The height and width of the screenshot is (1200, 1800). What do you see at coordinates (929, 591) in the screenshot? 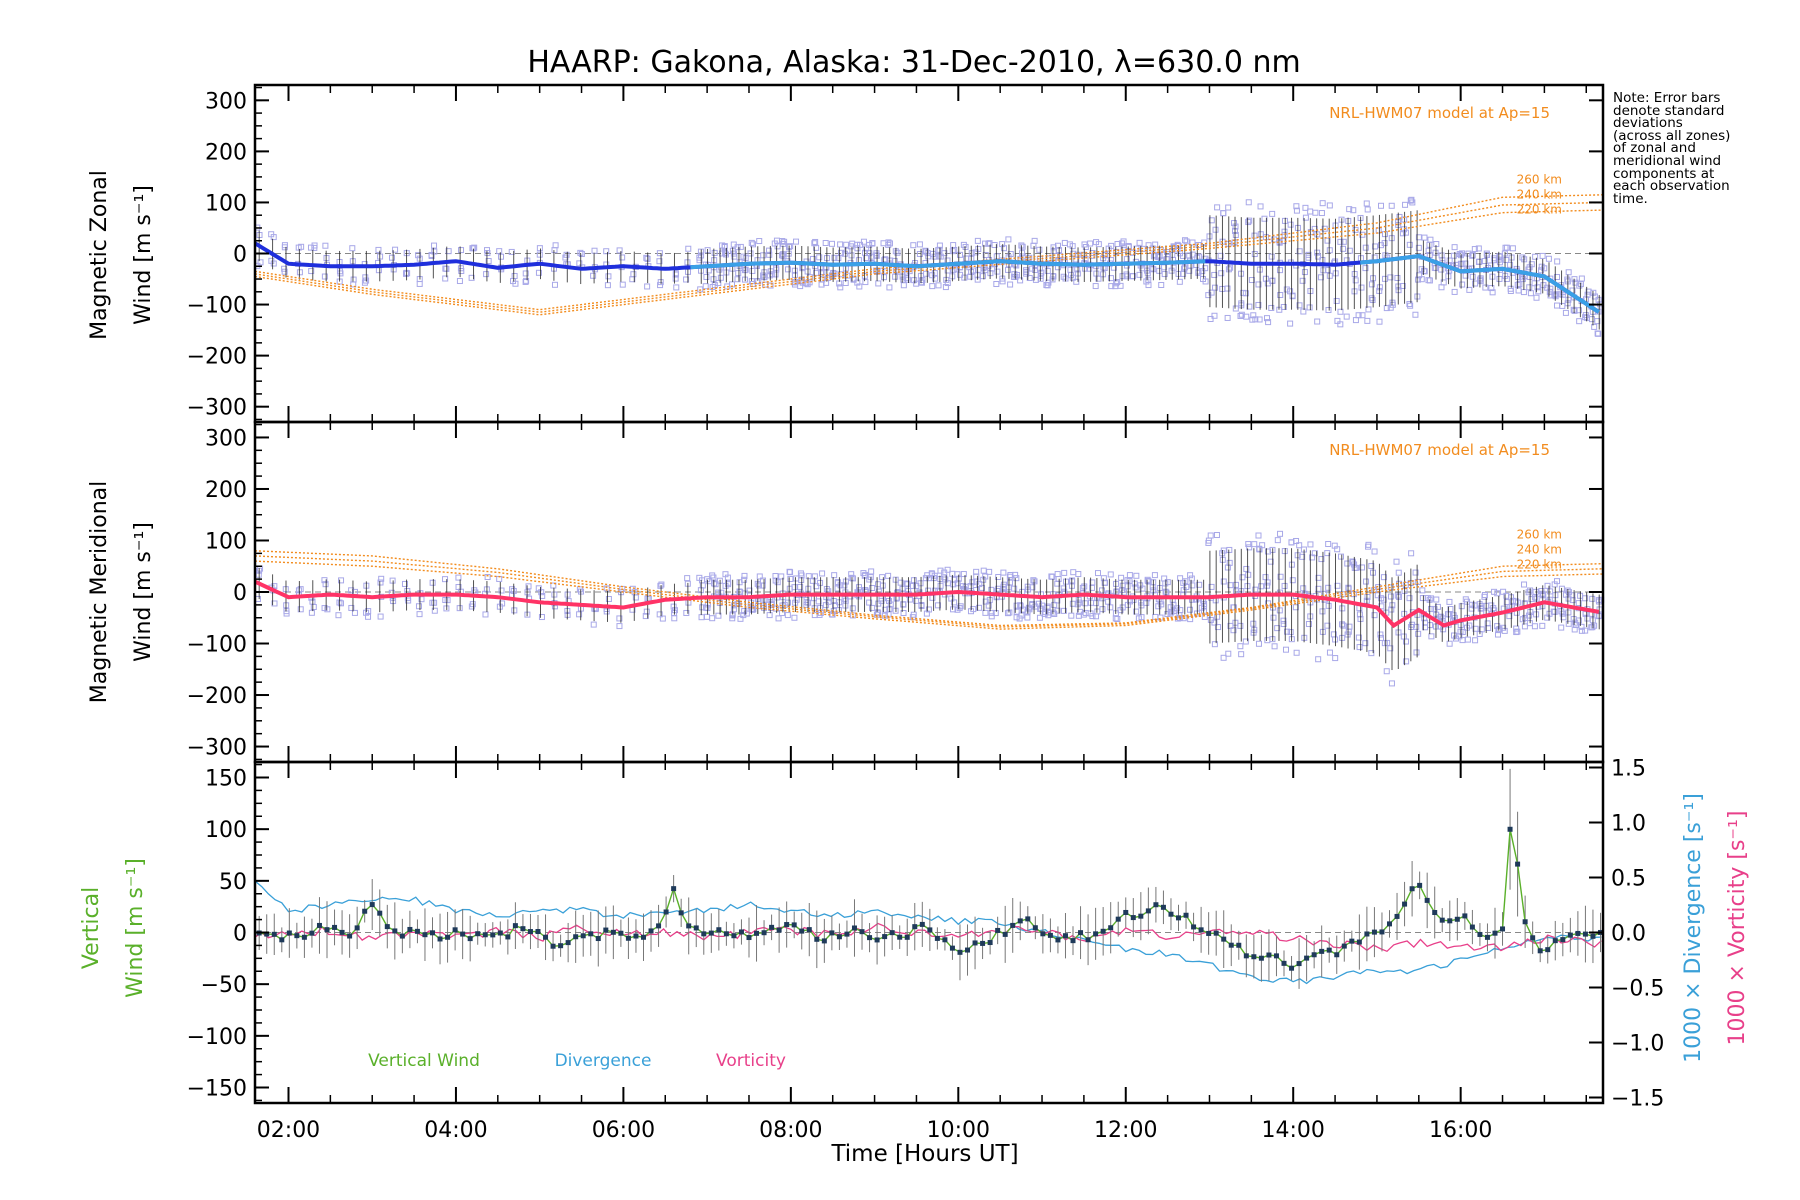
I see `model-curve-240km` at bounding box center [929, 591].